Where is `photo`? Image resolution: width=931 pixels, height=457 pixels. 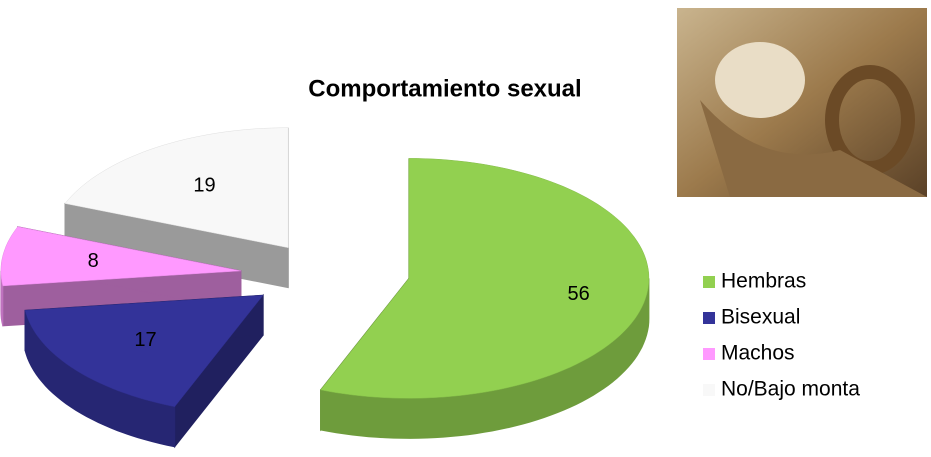 photo is located at coordinates (802, 102).